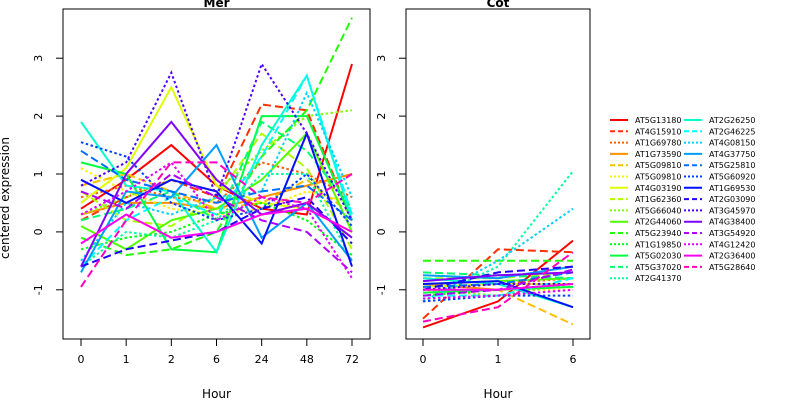 This screenshot has width=800, height=400. Describe the element at coordinates (307, 359) in the screenshot. I see `x-tick-label: 48` at that location.